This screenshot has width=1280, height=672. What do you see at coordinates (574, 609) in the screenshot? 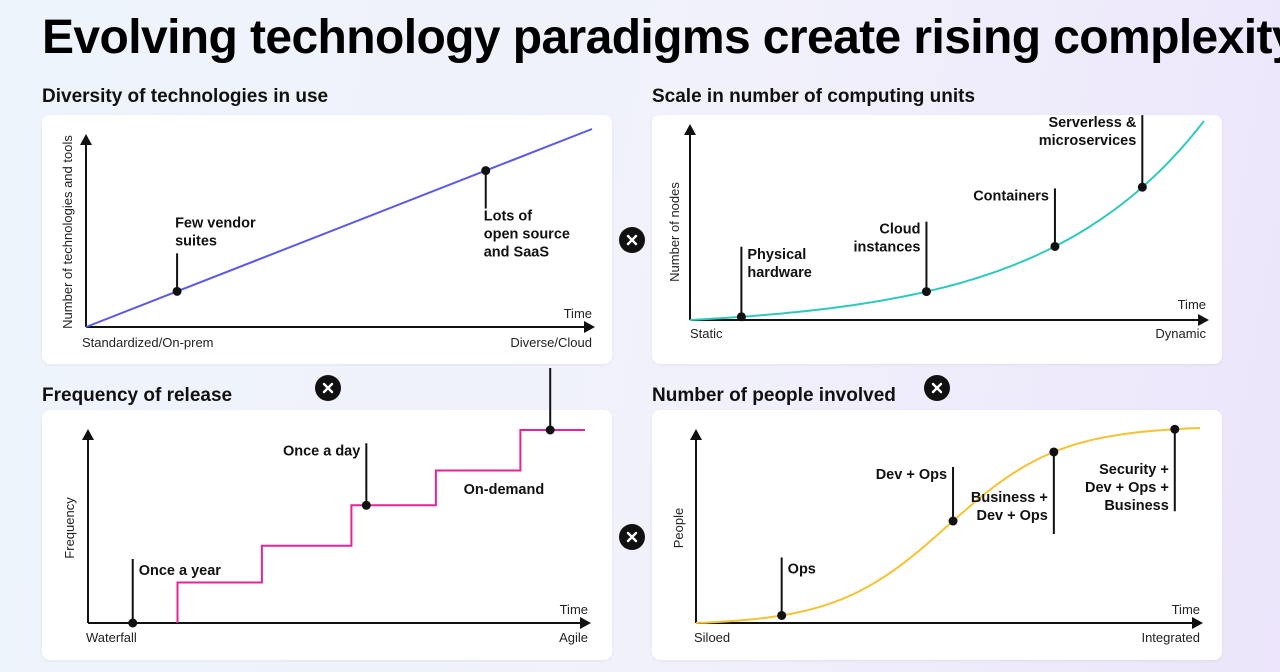
I see `frequency-chart-xlabel: Time` at bounding box center [574, 609].